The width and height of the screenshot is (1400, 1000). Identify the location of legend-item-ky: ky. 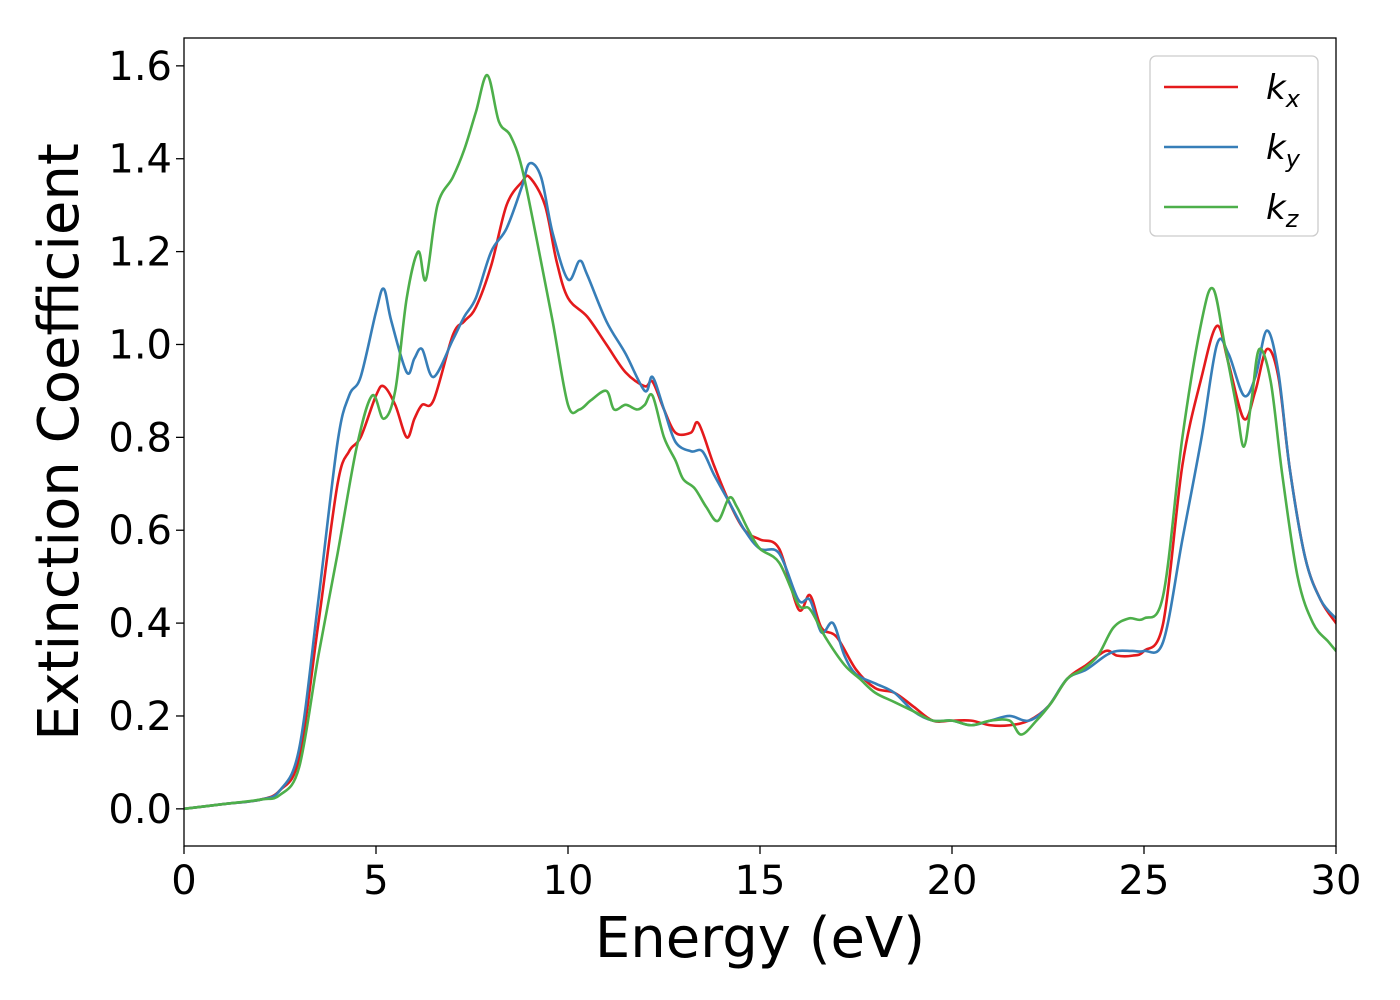
(1232, 150).